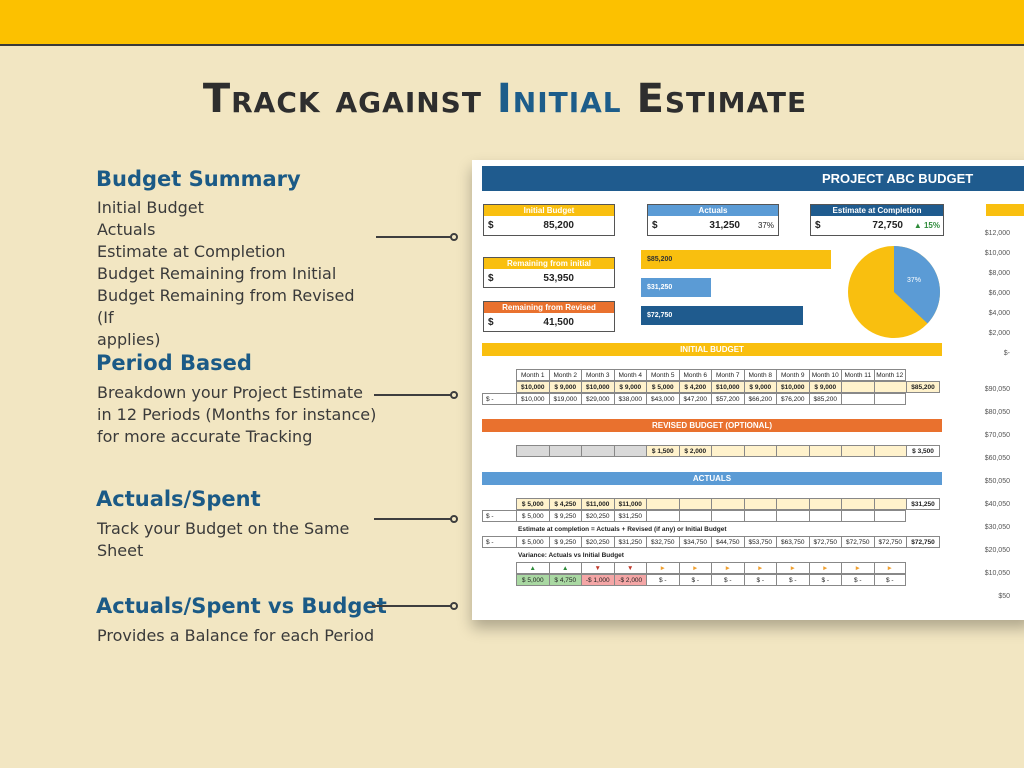 The height and width of the screenshot is (768, 1024). I want to click on kpi-value-row: $ 41,500, so click(549, 322).